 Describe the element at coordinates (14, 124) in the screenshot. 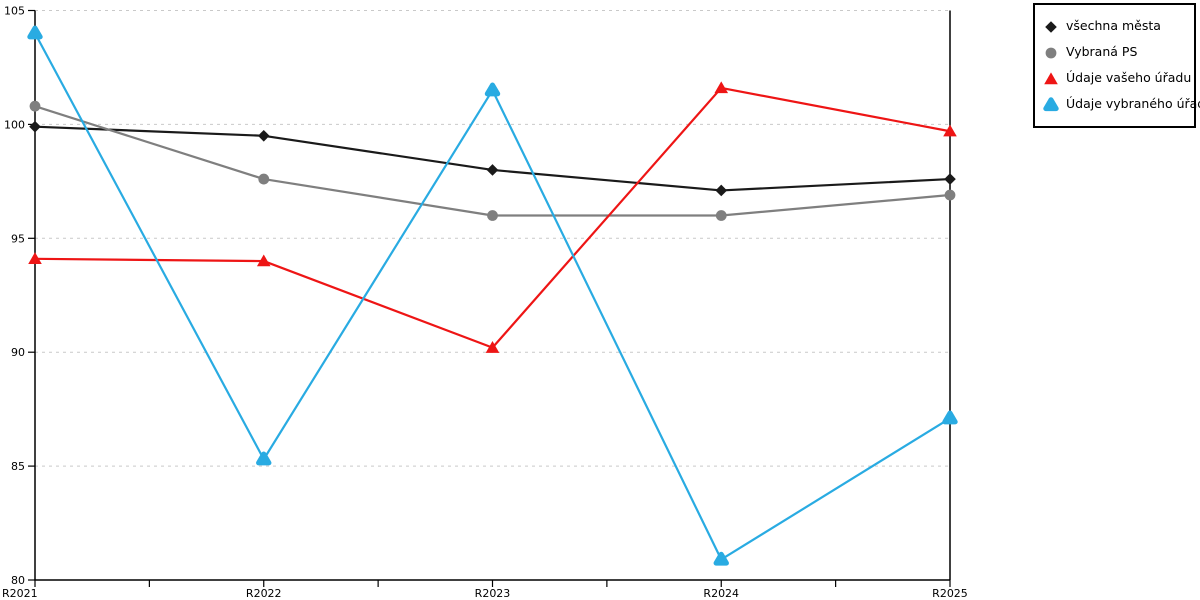

I see `y-tick-label: 100` at that location.